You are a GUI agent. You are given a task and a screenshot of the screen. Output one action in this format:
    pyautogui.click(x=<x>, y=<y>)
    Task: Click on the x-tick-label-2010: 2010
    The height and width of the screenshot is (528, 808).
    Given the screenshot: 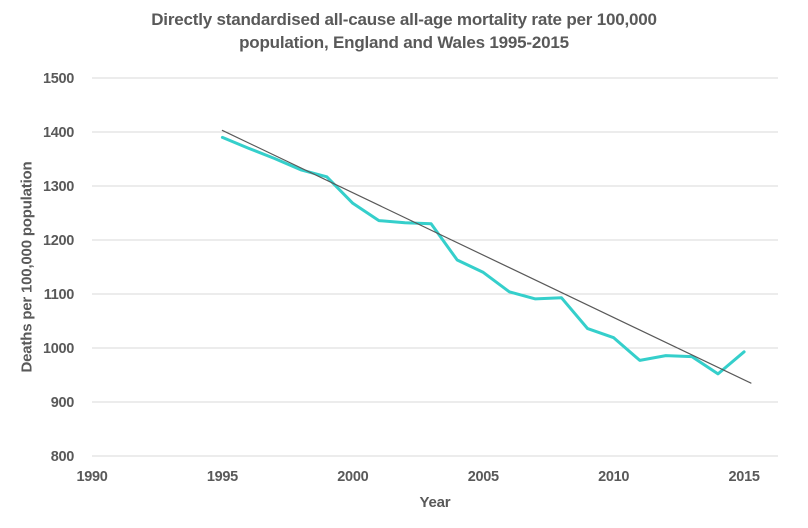 What is the action you would take?
    pyautogui.click(x=613, y=477)
    